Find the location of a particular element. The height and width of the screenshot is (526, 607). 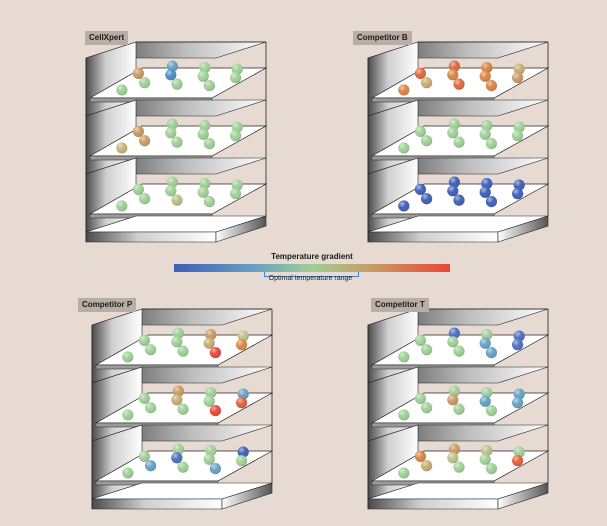

temperature-gradient-bar is located at coordinates (312, 268).